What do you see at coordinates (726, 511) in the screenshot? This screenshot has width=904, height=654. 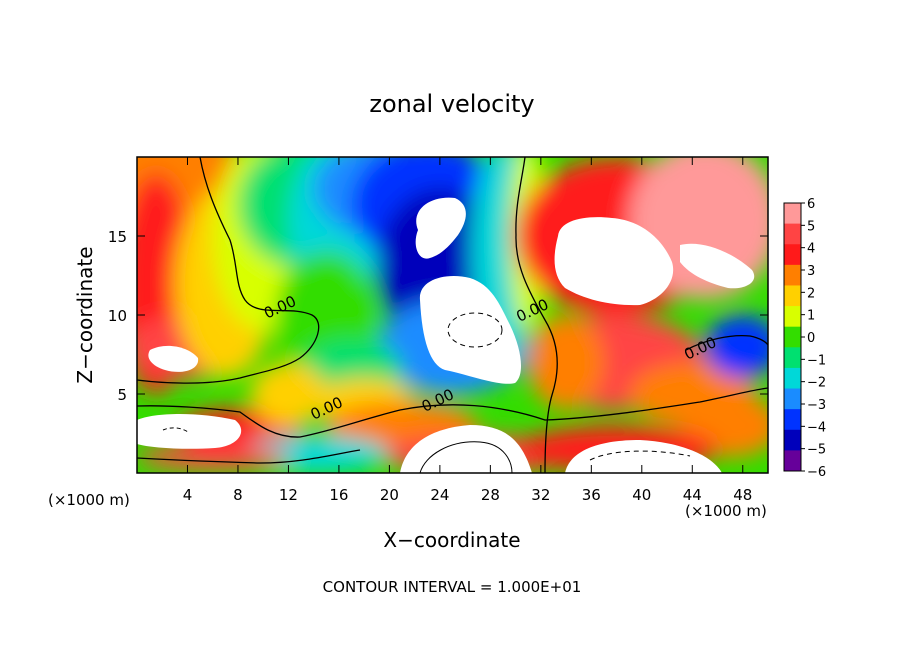 I see `x-axis-unit-right: (×1000 m)` at bounding box center [726, 511].